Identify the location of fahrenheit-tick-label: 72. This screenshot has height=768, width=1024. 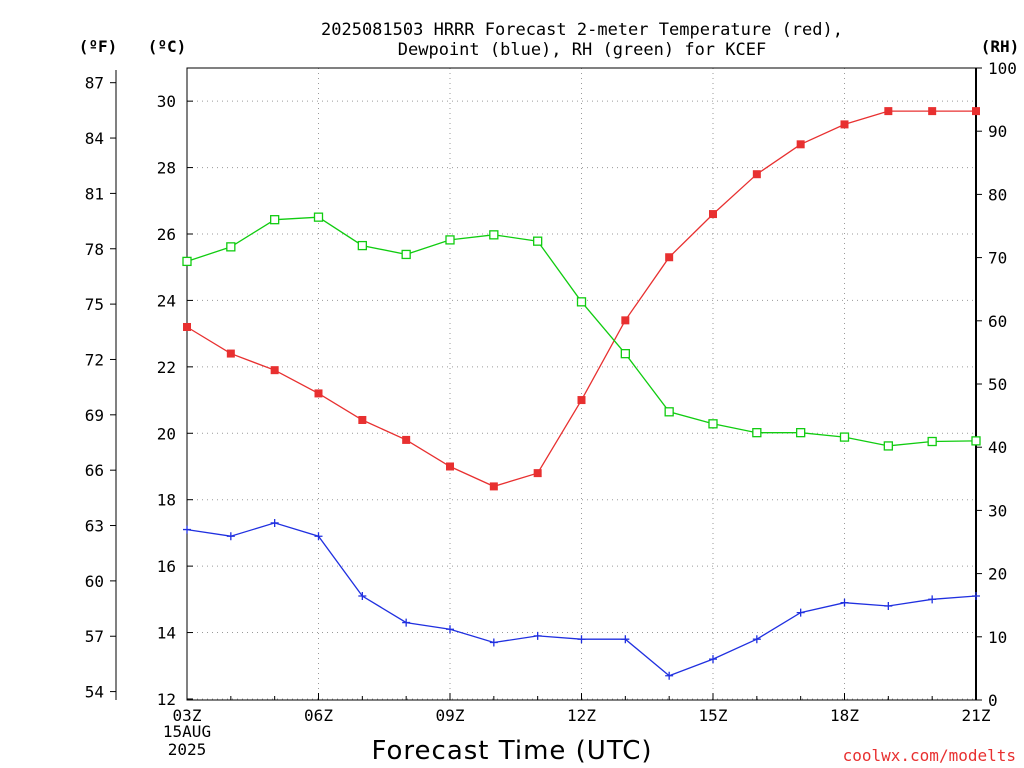
(94, 359).